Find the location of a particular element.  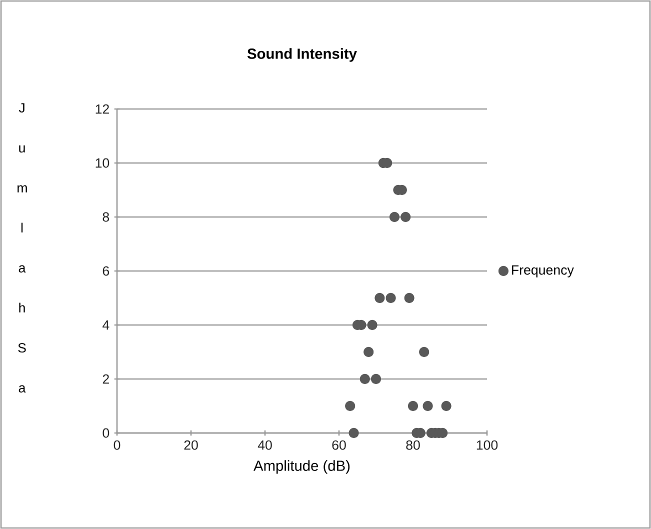

y-tick-label: 12 is located at coordinates (102, 109).